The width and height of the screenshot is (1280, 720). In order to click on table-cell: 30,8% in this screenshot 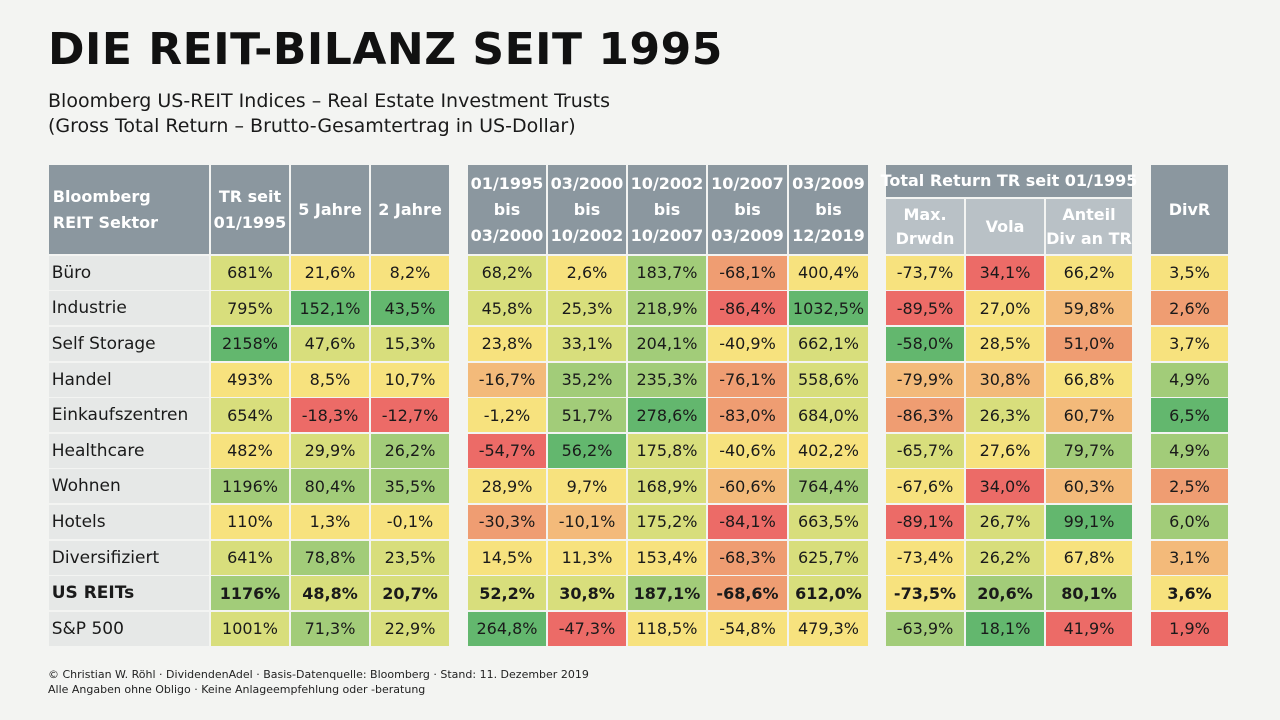, I will do `click(1005, 379)`.